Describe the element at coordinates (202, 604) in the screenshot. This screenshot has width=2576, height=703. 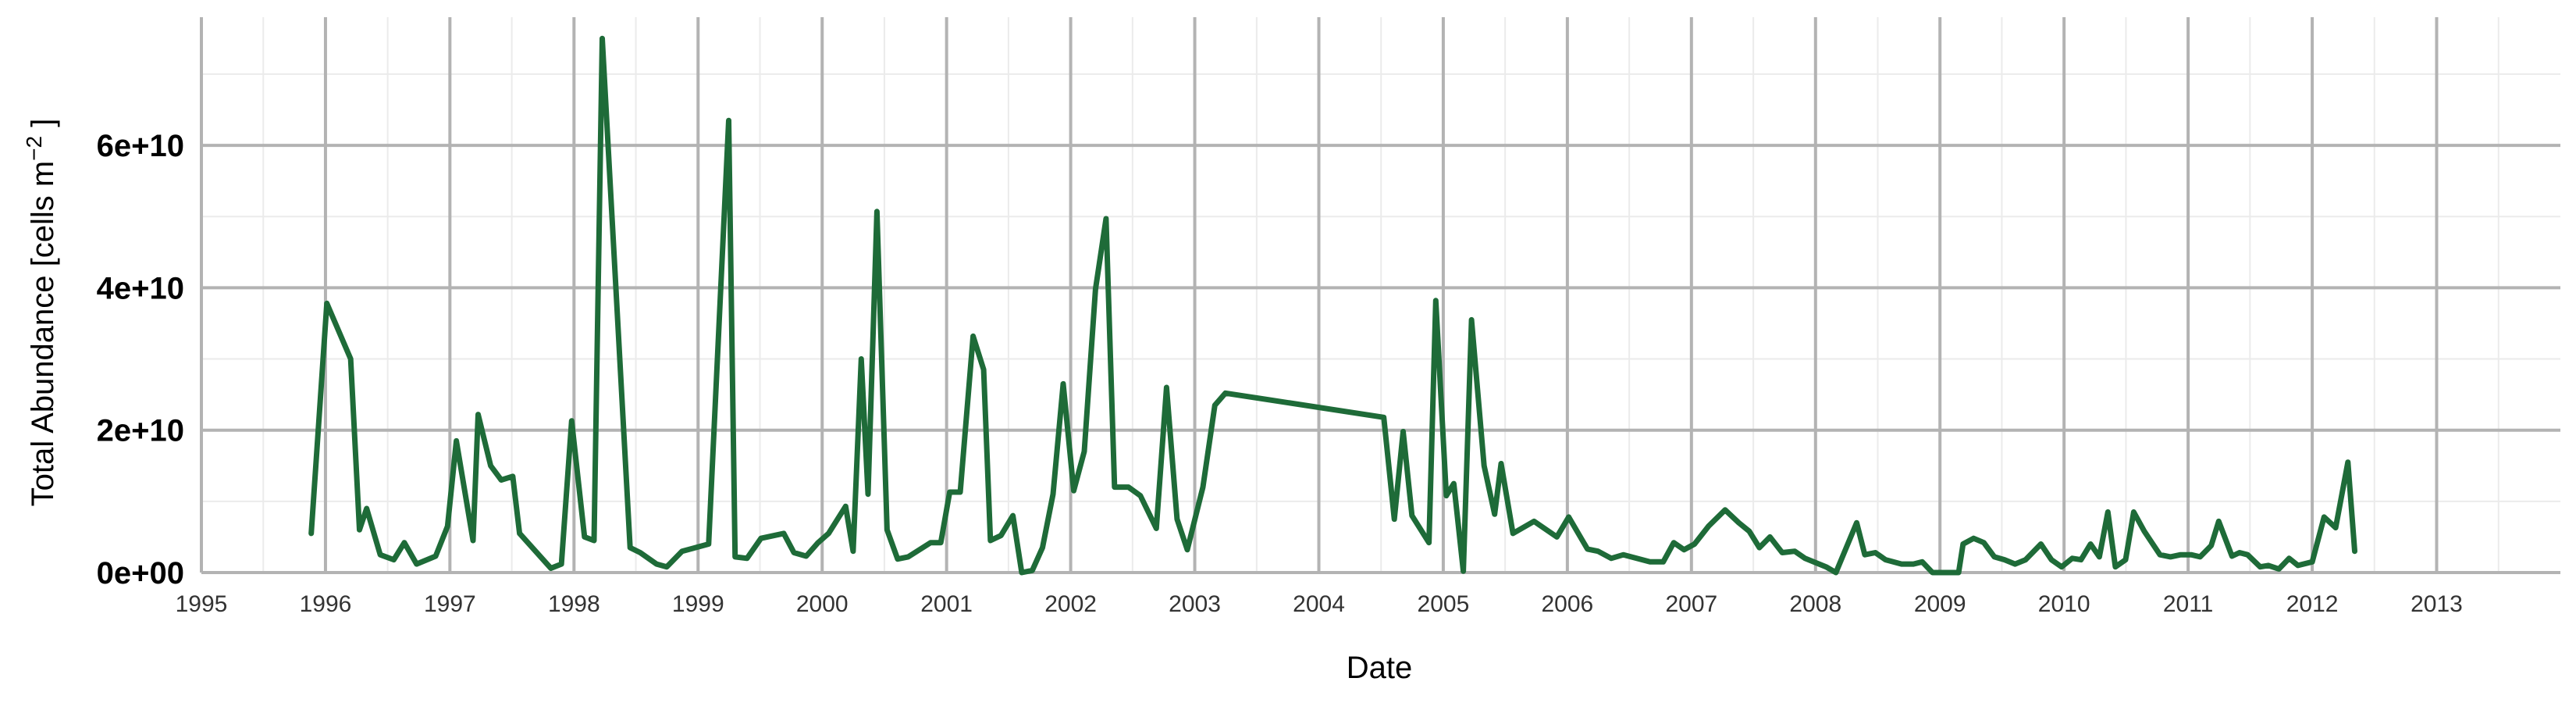
I see `x-tick-label: 1995` at that location.